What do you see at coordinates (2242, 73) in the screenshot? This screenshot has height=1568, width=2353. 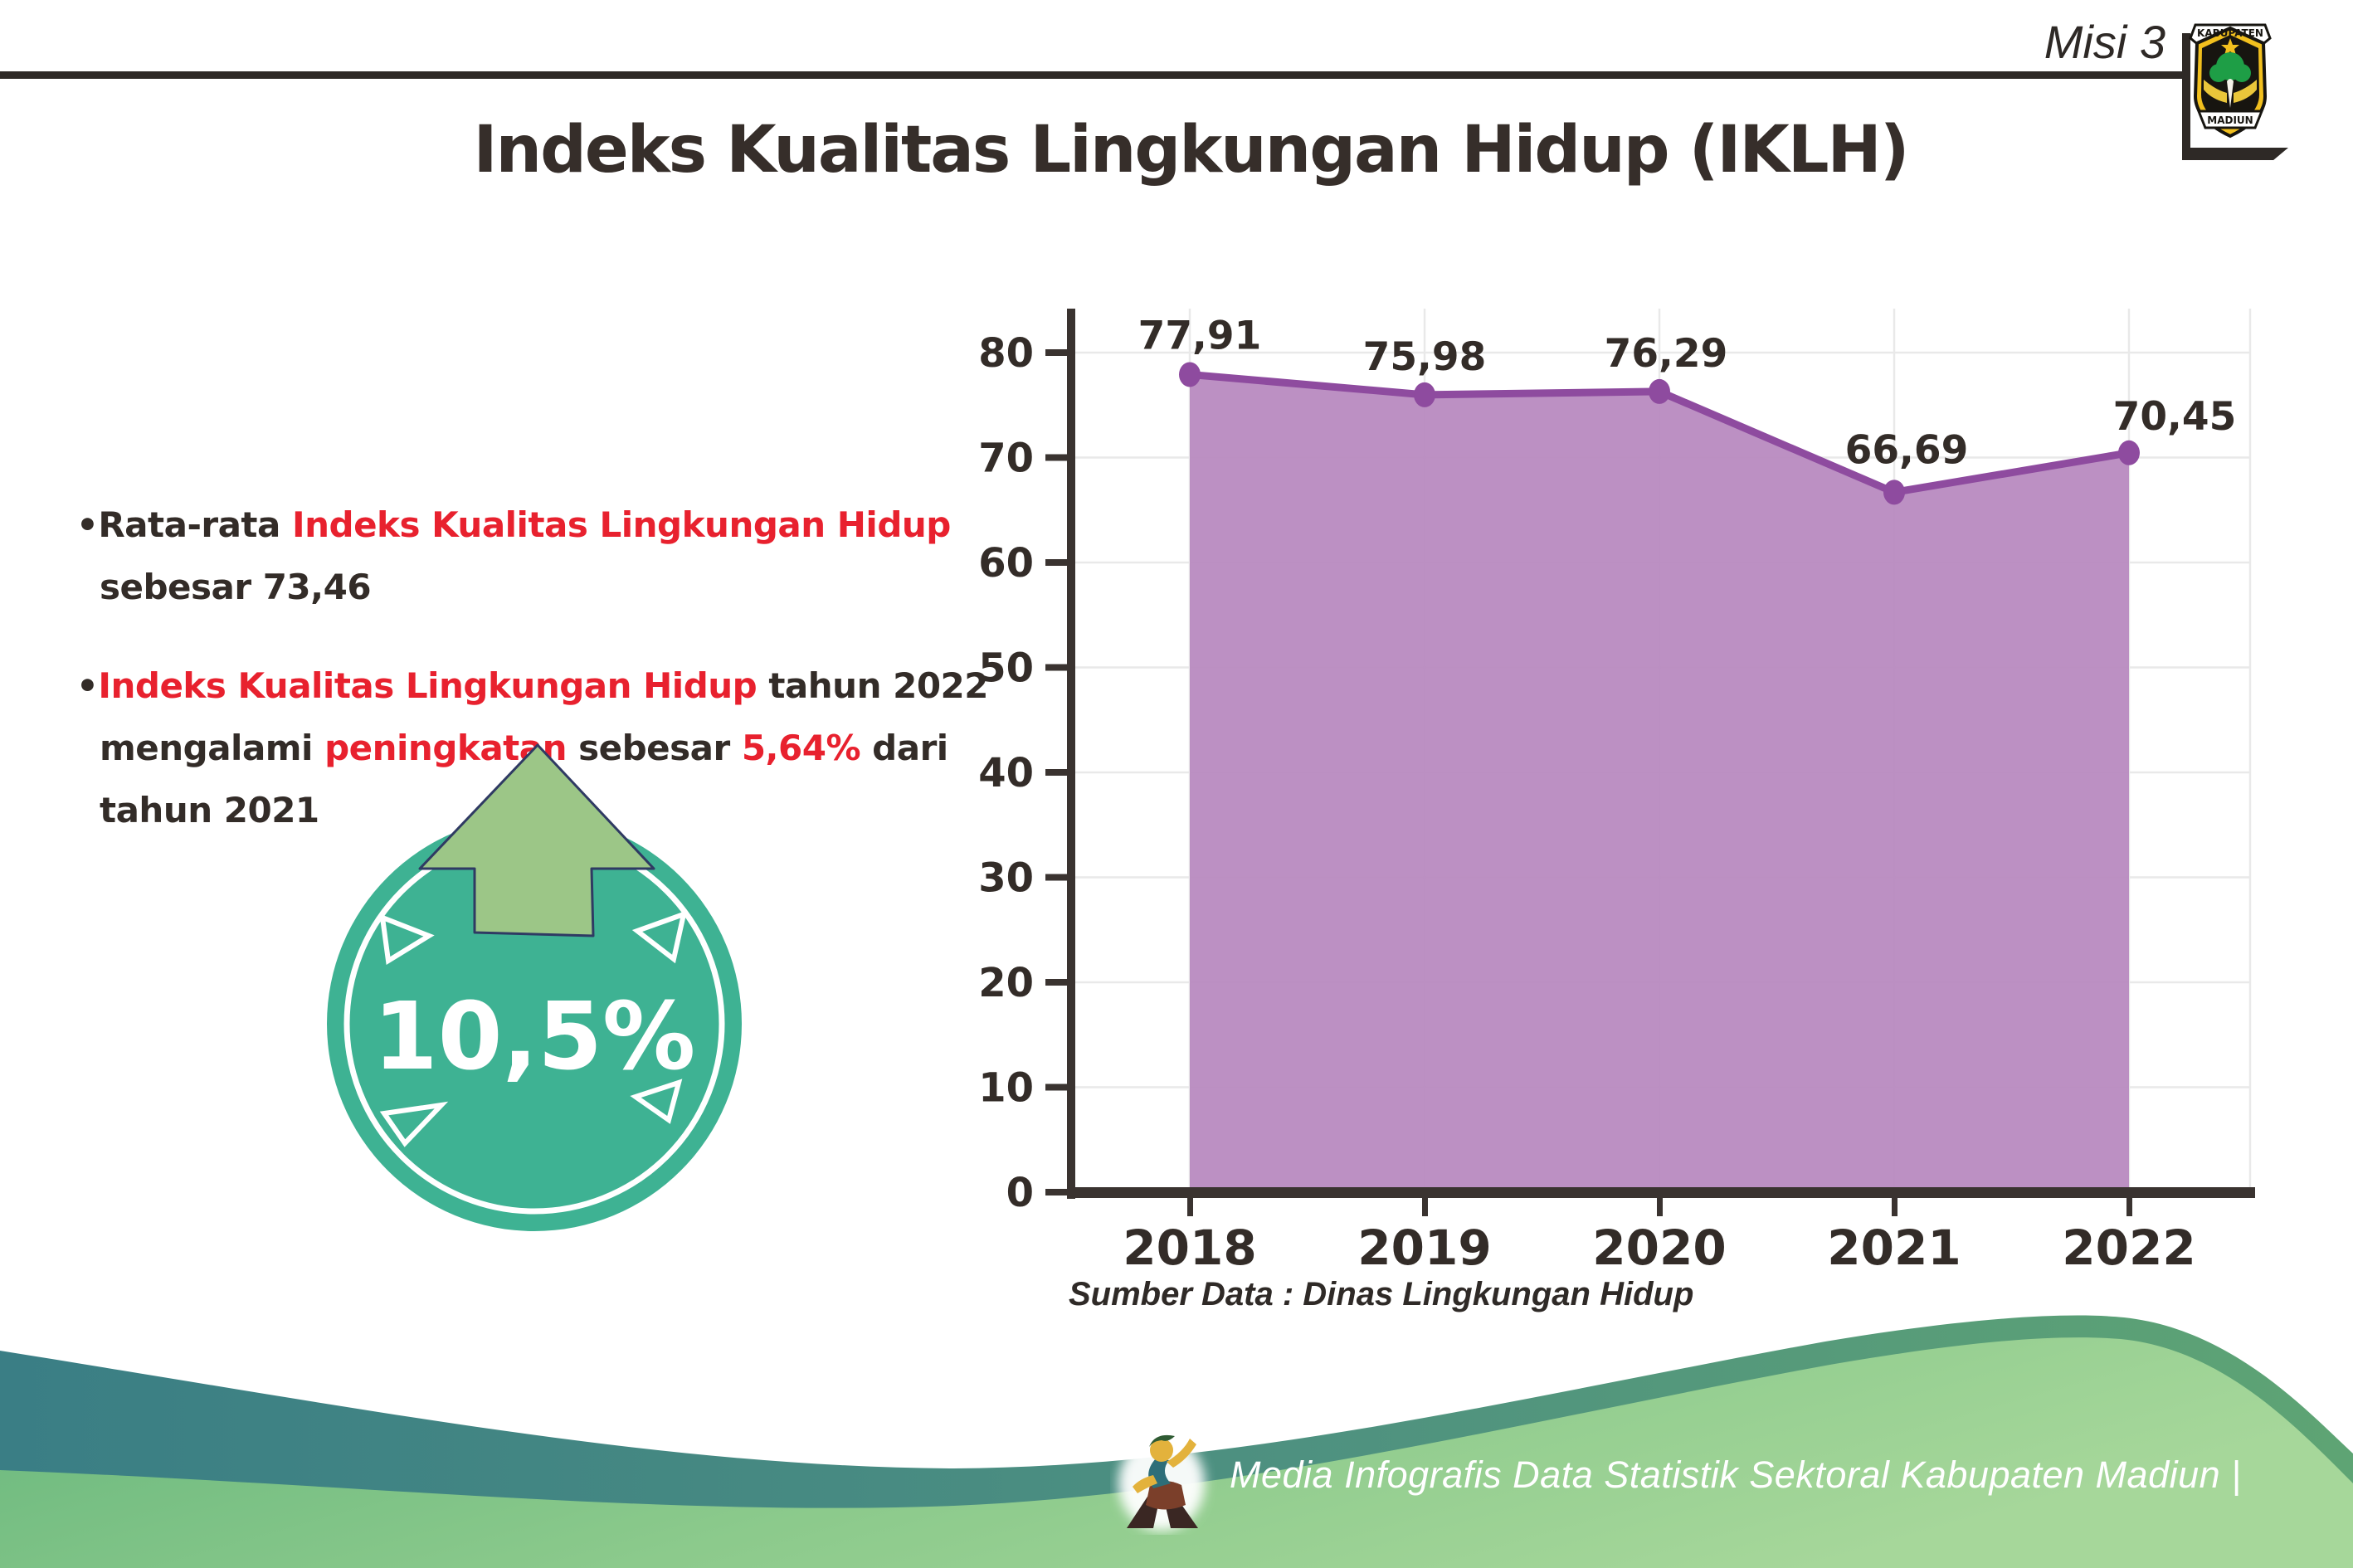 I see `logo-tree-right` at bounding box center [2242, 73].